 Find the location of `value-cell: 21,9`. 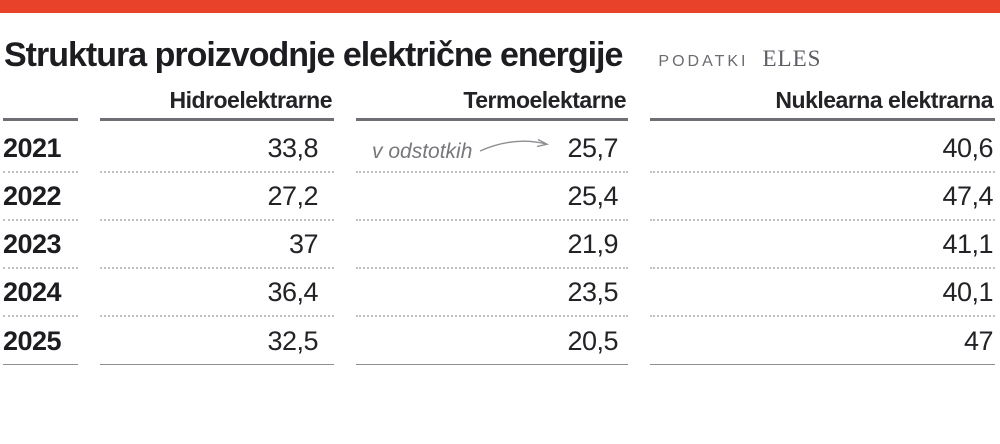

value-cell: 21,9 is located at coordinates (492, 245).